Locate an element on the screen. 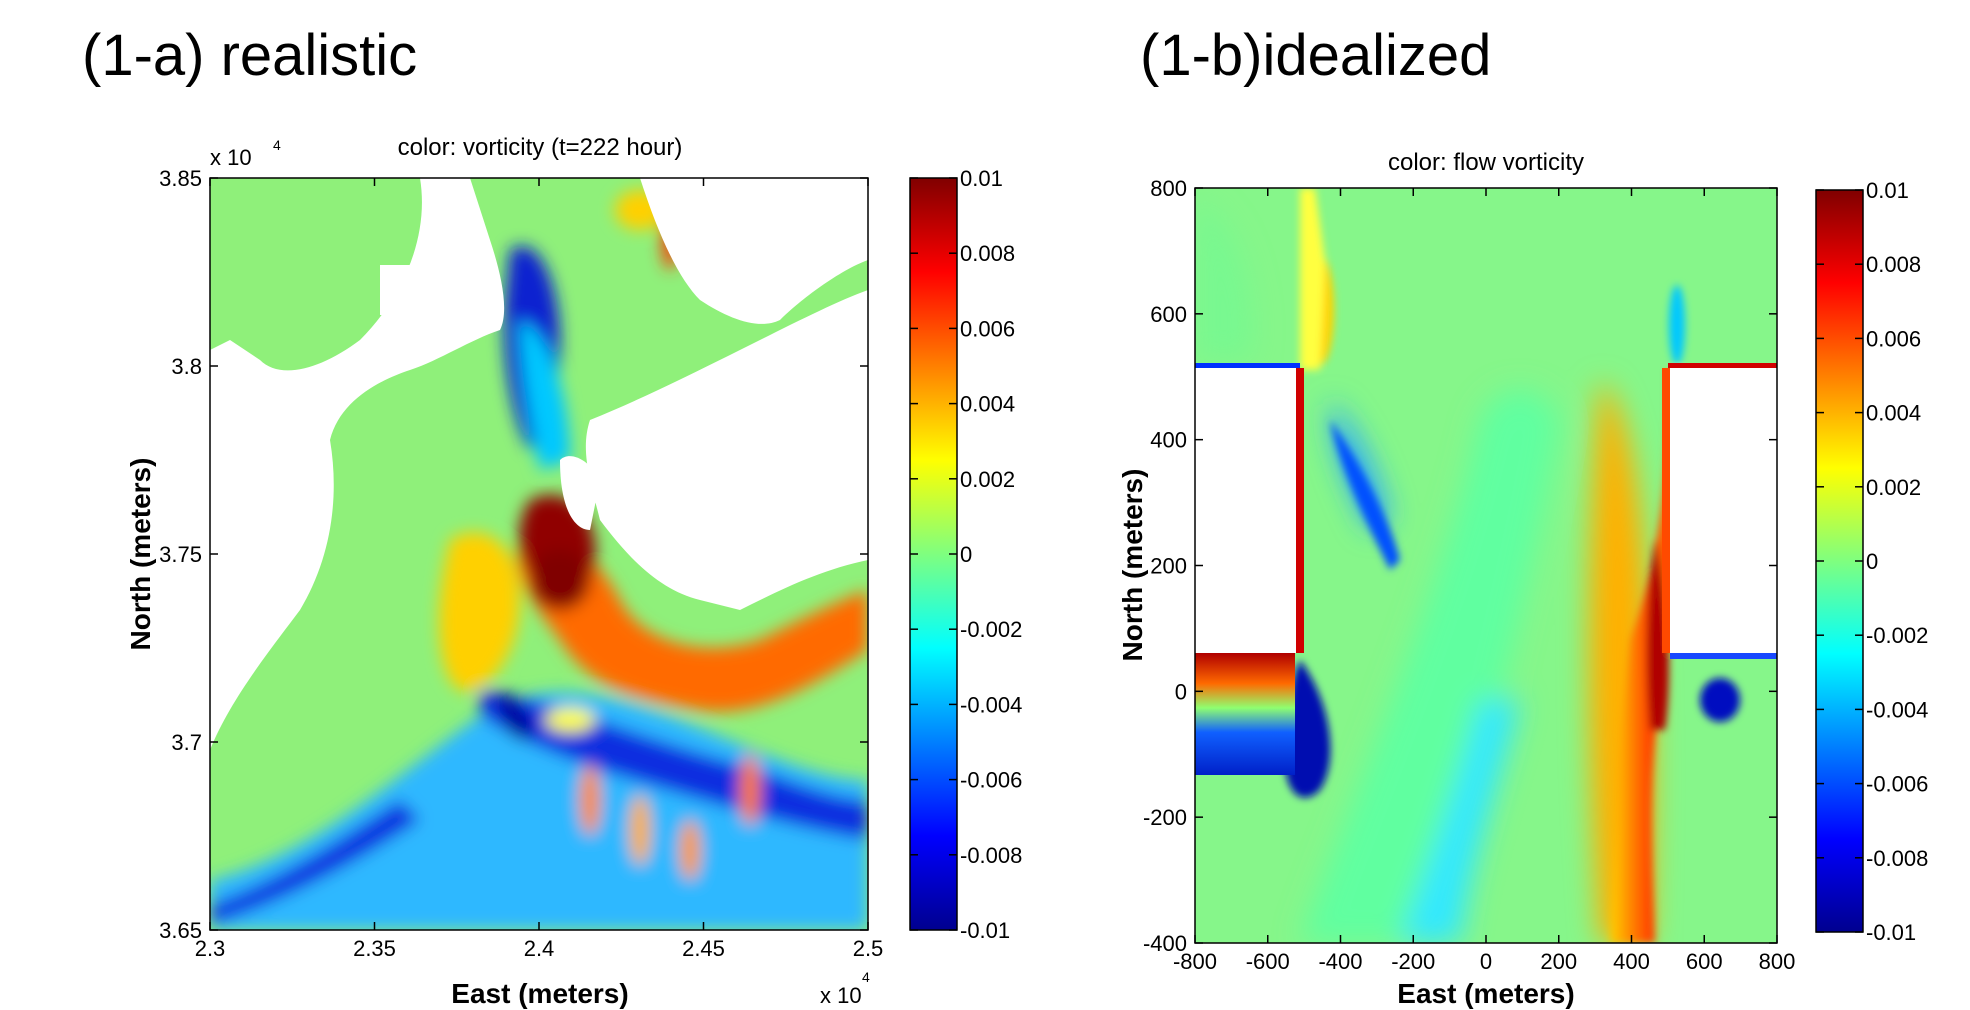 Image resolution: width=1970 pixels, height=1010 pixels. panel-b-colorbar-tick-label: -0.004 is located at coordinates (1897, 709).